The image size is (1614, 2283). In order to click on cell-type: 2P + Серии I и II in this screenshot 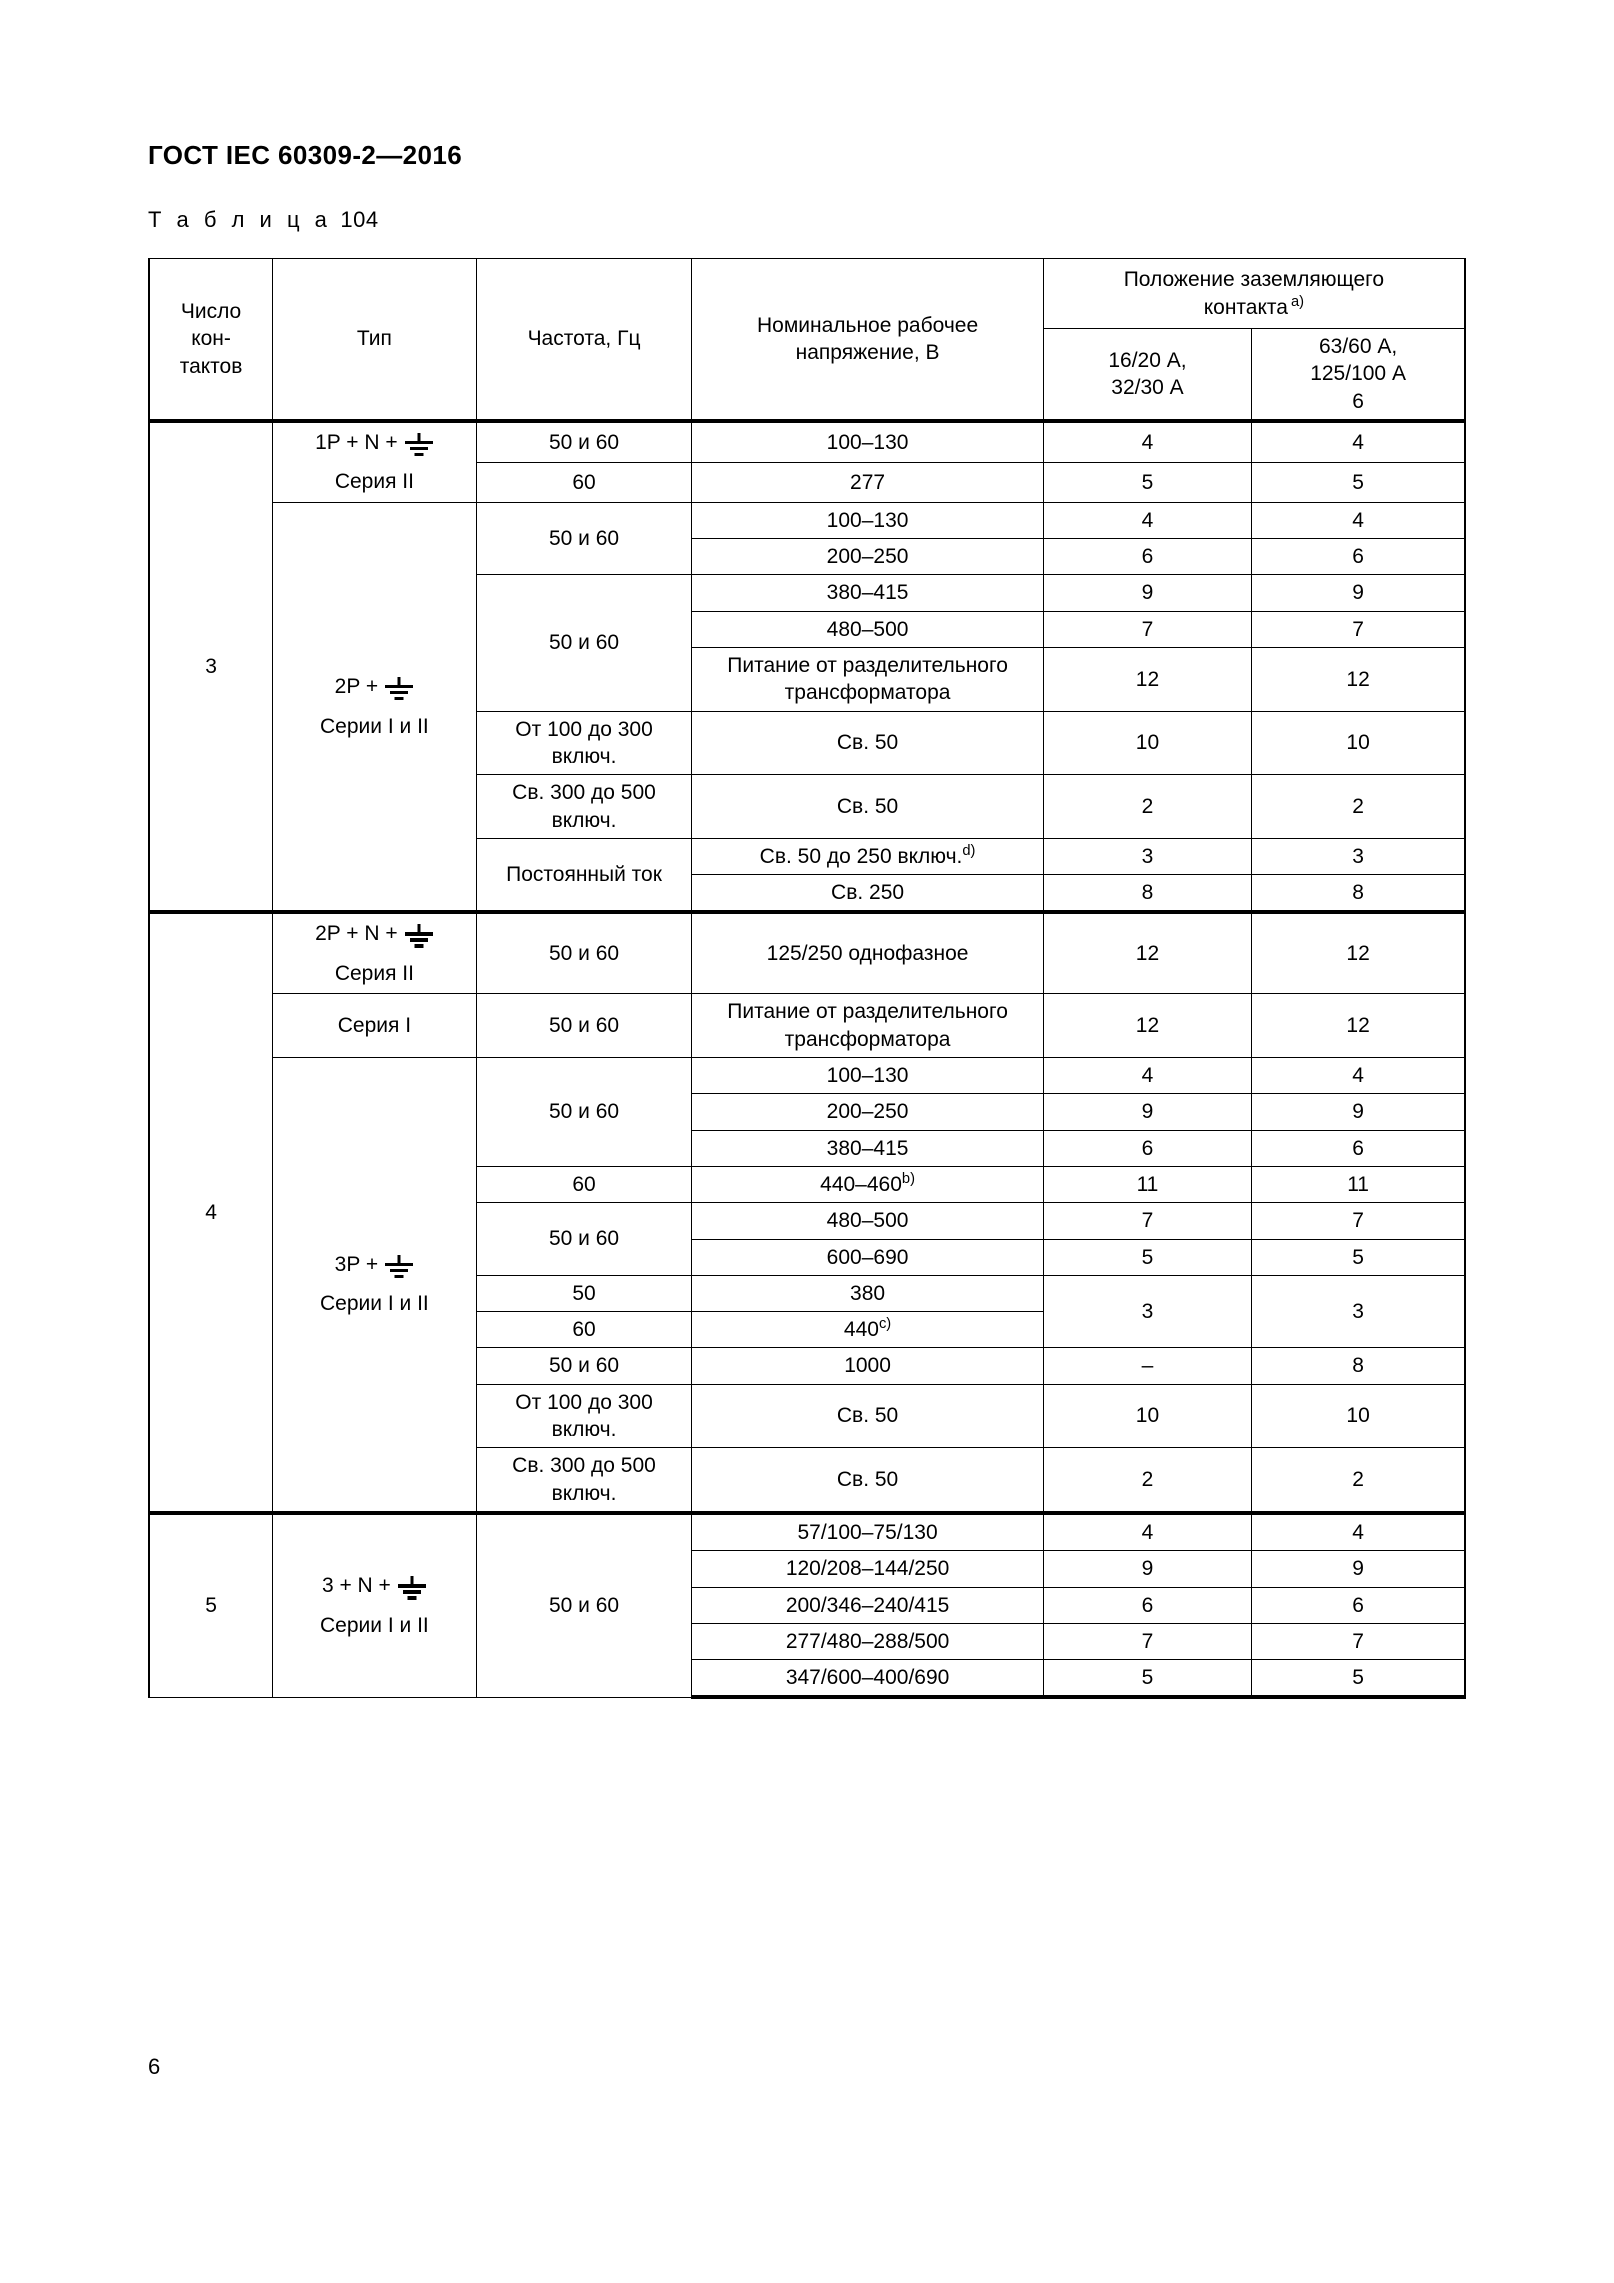, I will do `click(374, 707)`.